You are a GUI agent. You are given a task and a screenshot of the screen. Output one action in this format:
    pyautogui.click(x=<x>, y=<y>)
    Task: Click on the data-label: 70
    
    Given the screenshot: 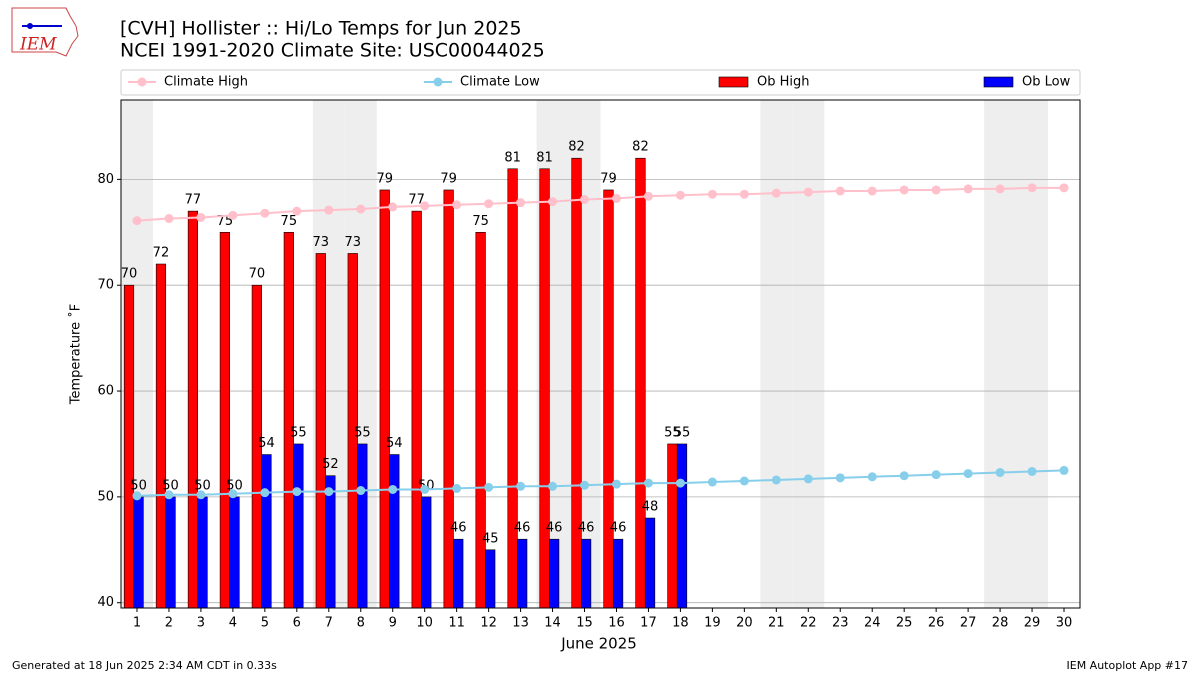 What is the action you would take?
    pyautogui.click(x=257, y=274)
    